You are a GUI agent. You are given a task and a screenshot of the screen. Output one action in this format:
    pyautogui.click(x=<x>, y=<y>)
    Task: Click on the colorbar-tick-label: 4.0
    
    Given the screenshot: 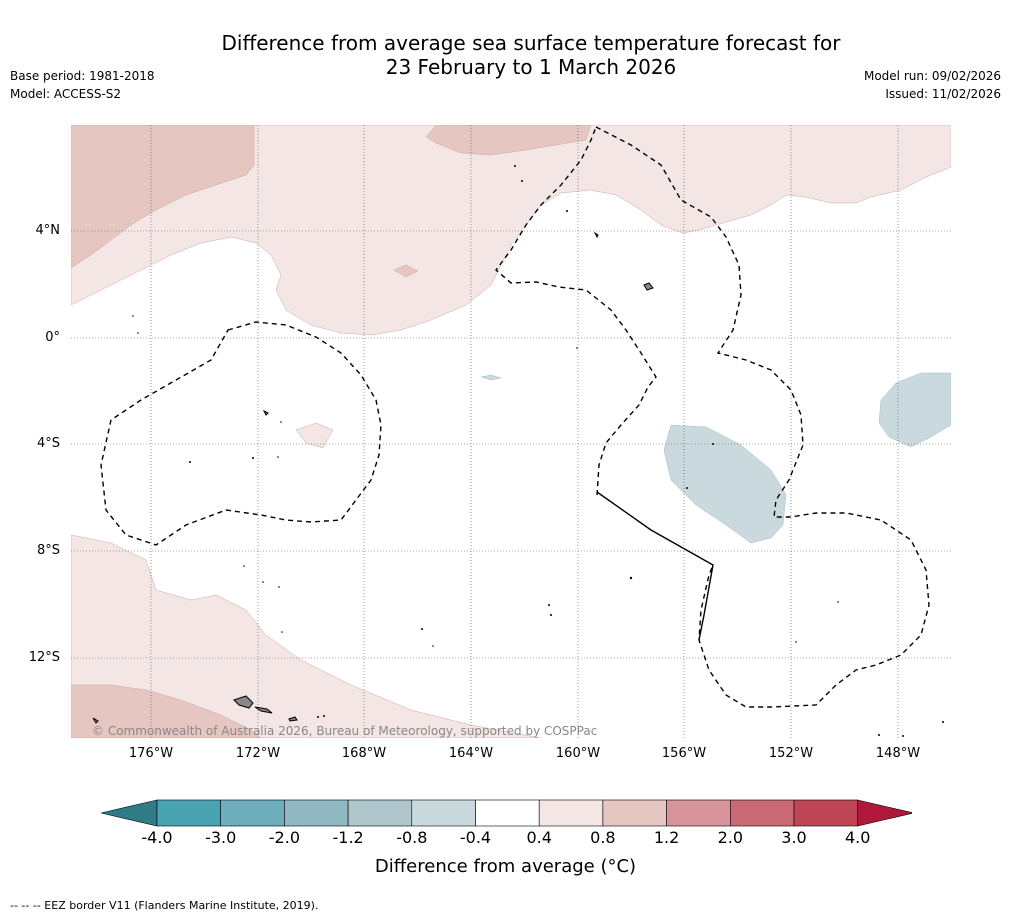 What is the action you would take?
    pyautogui.click(x=857, y=837)
    